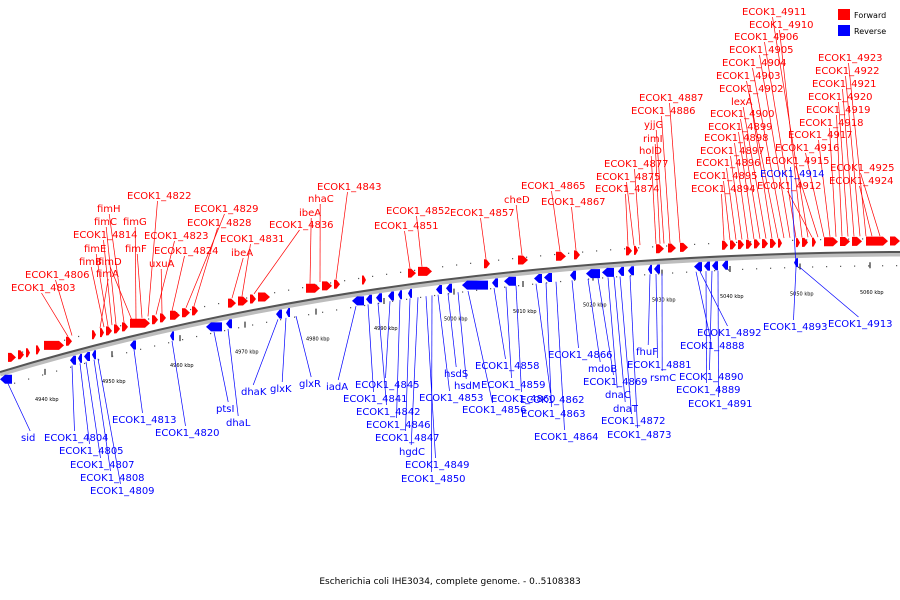 The image size is (900, 600). Describe the element at coordinates (95, 249) in the screenshot. I see `gene-label-fime: fimE` at that location.